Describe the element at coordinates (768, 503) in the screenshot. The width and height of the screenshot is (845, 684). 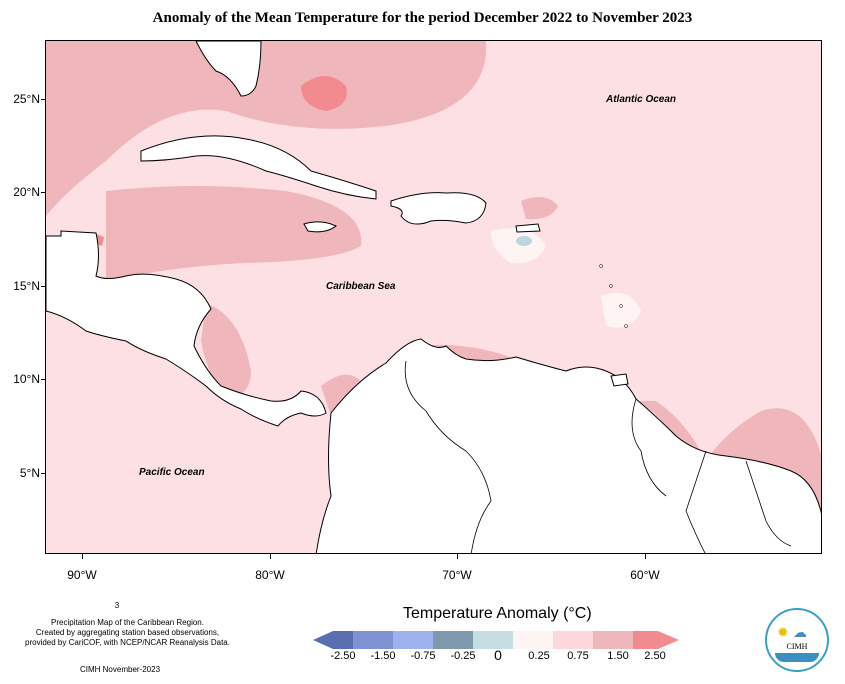
I see `border-suriname-guiana` at that location.